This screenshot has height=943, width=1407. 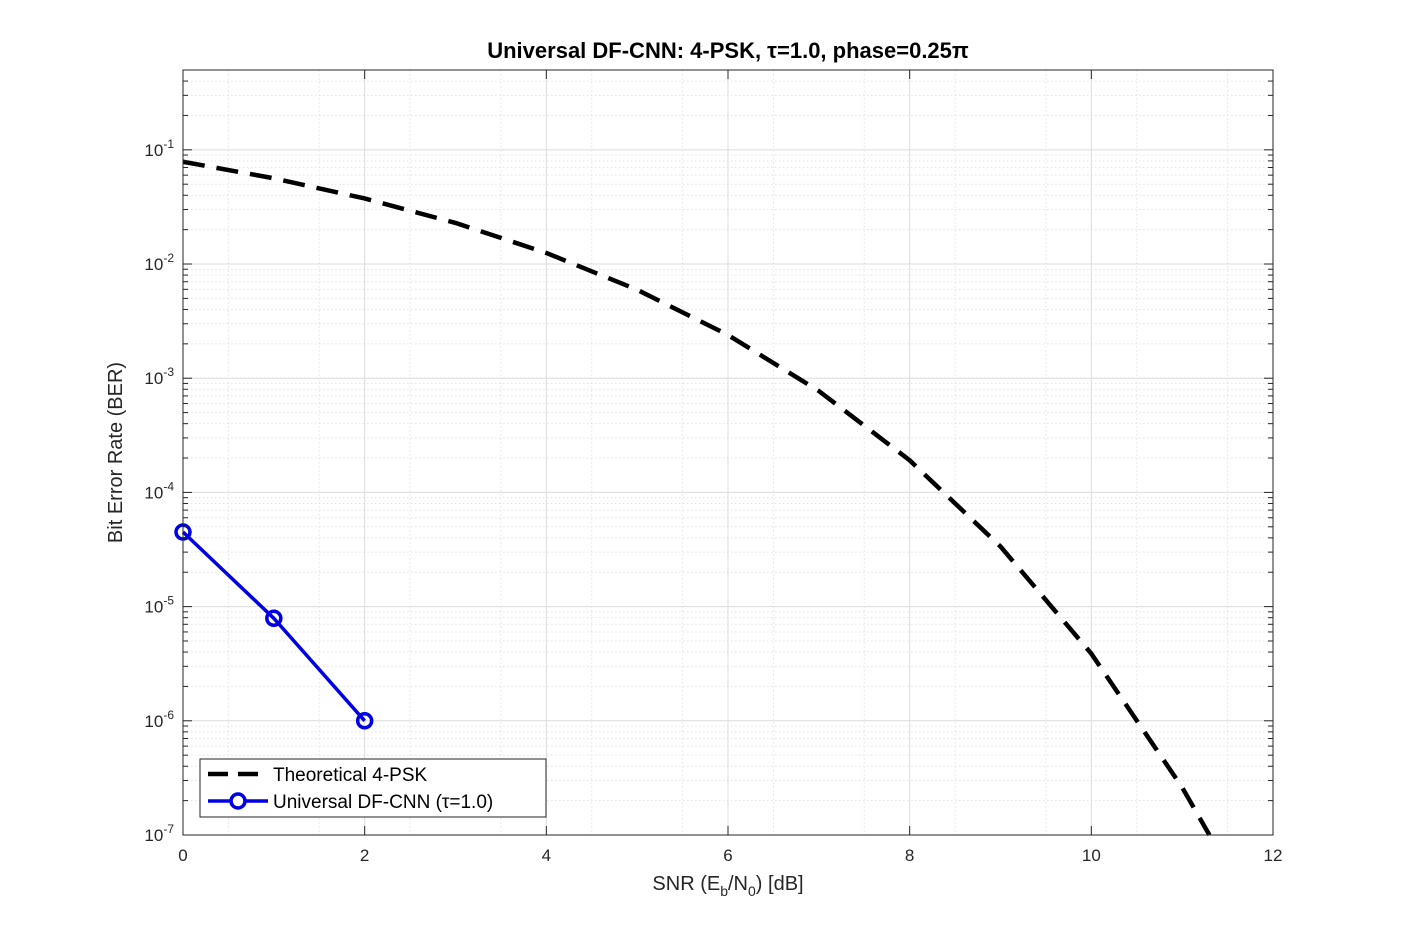 What do you see at coordinates (364, 855) in the screenshot?
I see `x-tick-label: 2` at bounding box center [364, 855].